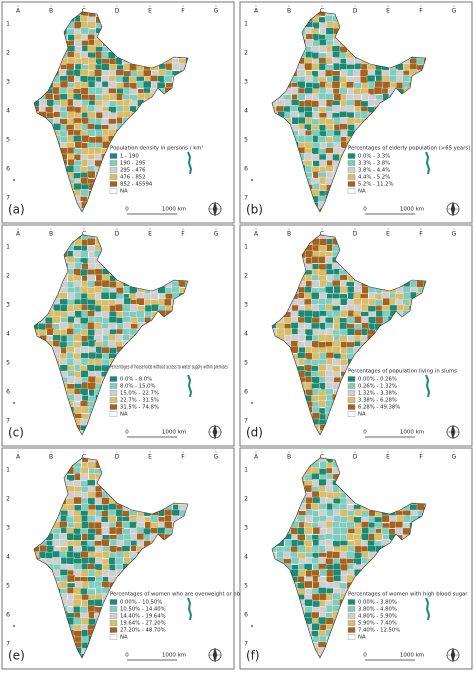  What do you see at coordinates (133, 164) in the screenshot?
I see `legend-item: 190 - 295` at bounding box center [133, 164].